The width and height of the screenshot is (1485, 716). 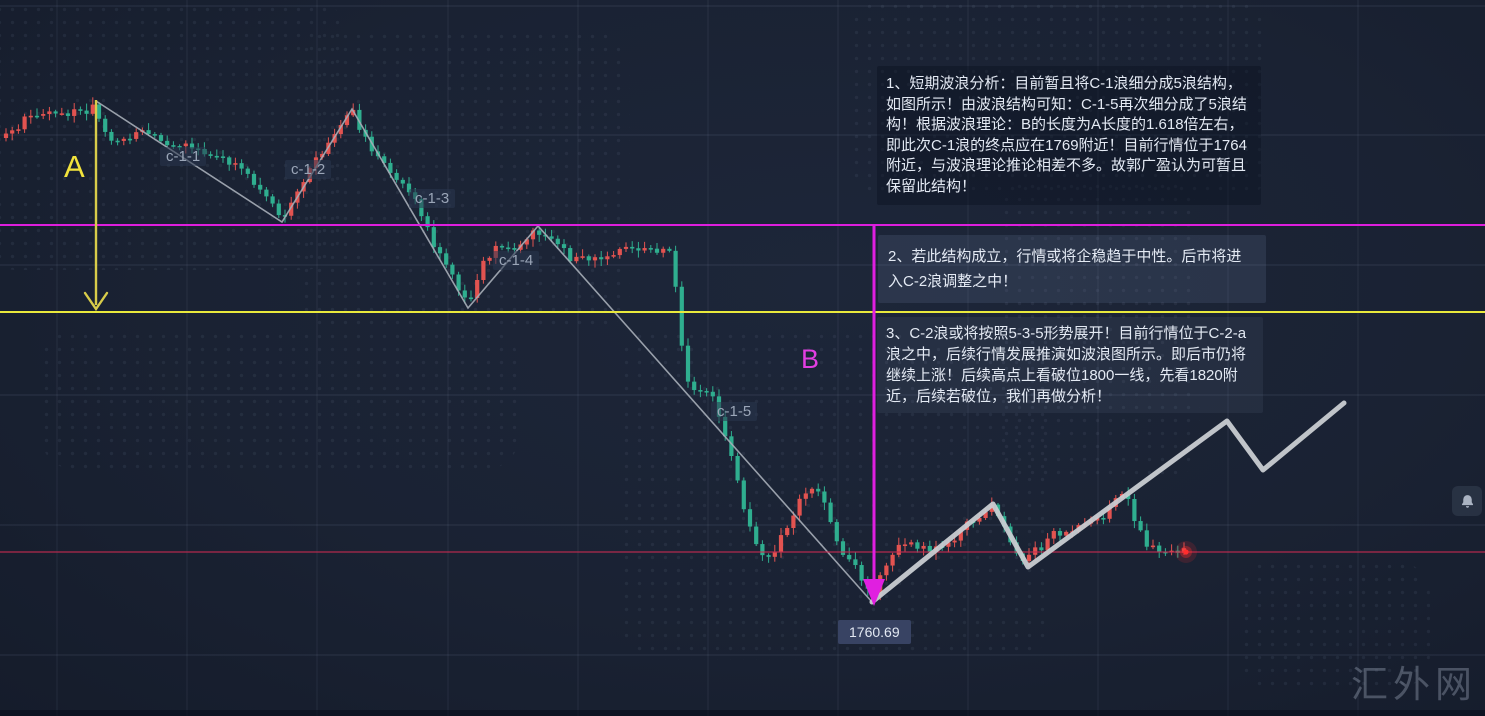 I want to click on notification-bell-button, so click(x=1467, y=501).